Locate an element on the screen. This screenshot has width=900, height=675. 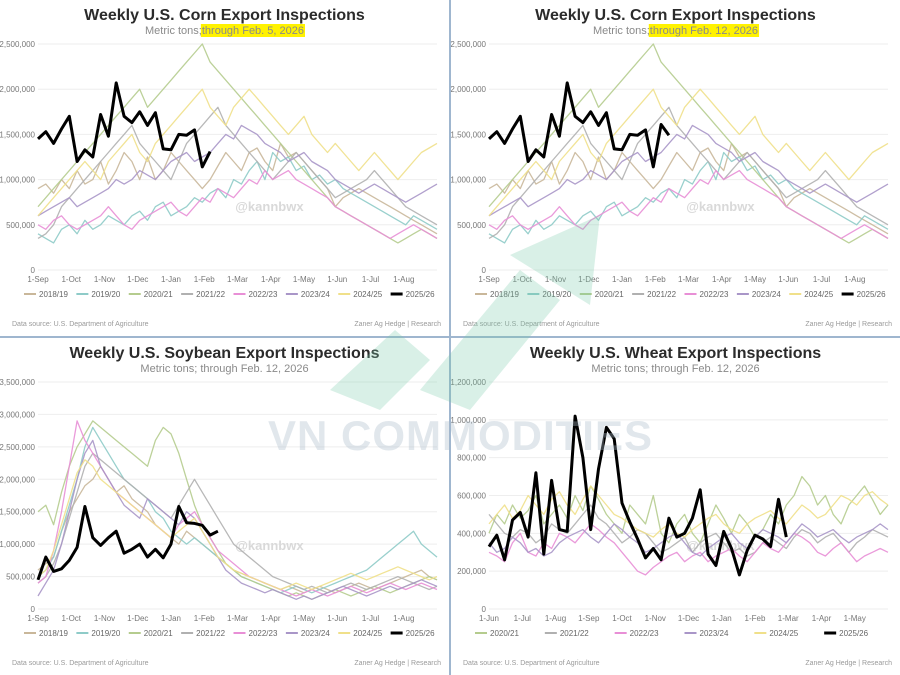
x-tick-label: 1-Dec is located at coordinates (588, 279).